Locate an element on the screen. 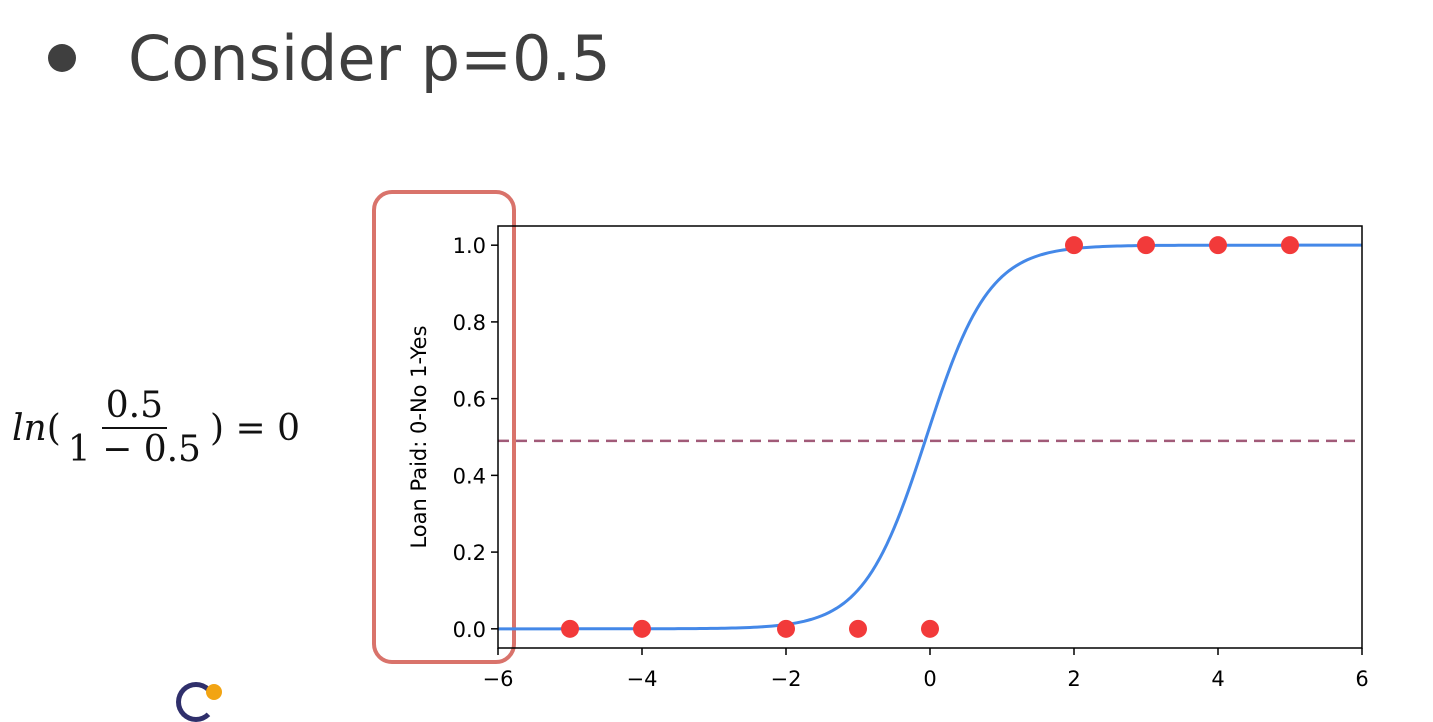 The image size is (1433, 722). x-tick-label: 4 is located at coordinates (1217, 679).